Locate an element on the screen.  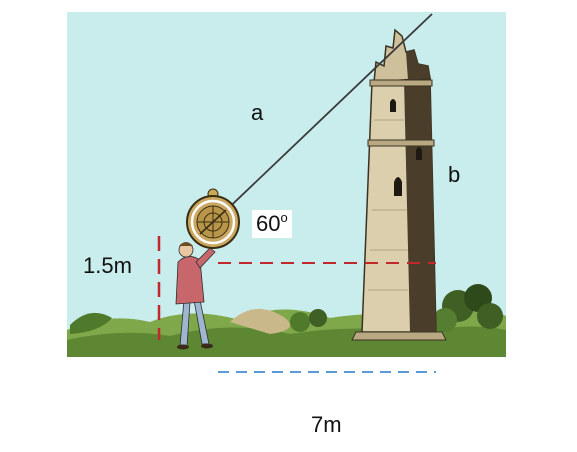
tower is located at coordinates (399, 184).